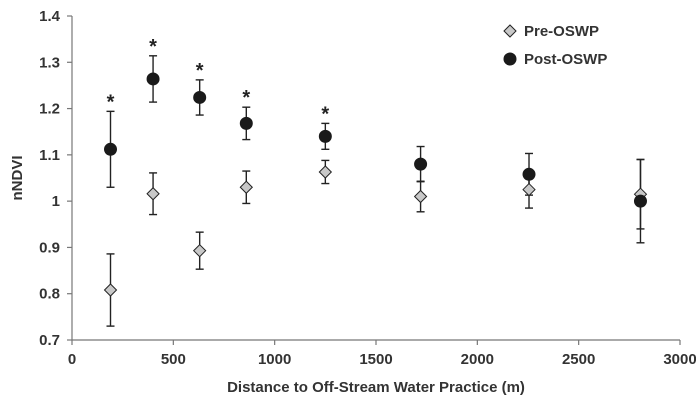 The image size is (696, 404). I want to click on y-axis-title: nNDVI, so click(17, 178).